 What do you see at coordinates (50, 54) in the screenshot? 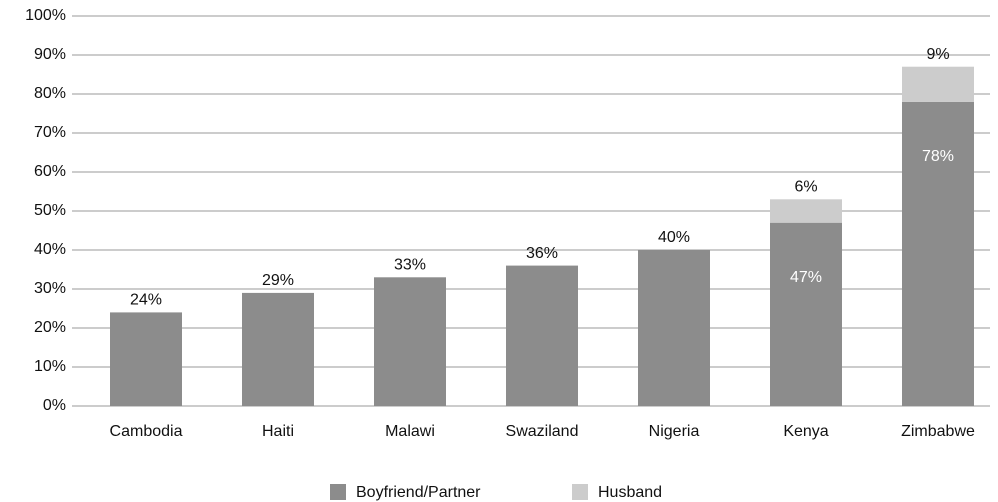
I see `y-tick-label: 90%` at bounding box center [50, 54].